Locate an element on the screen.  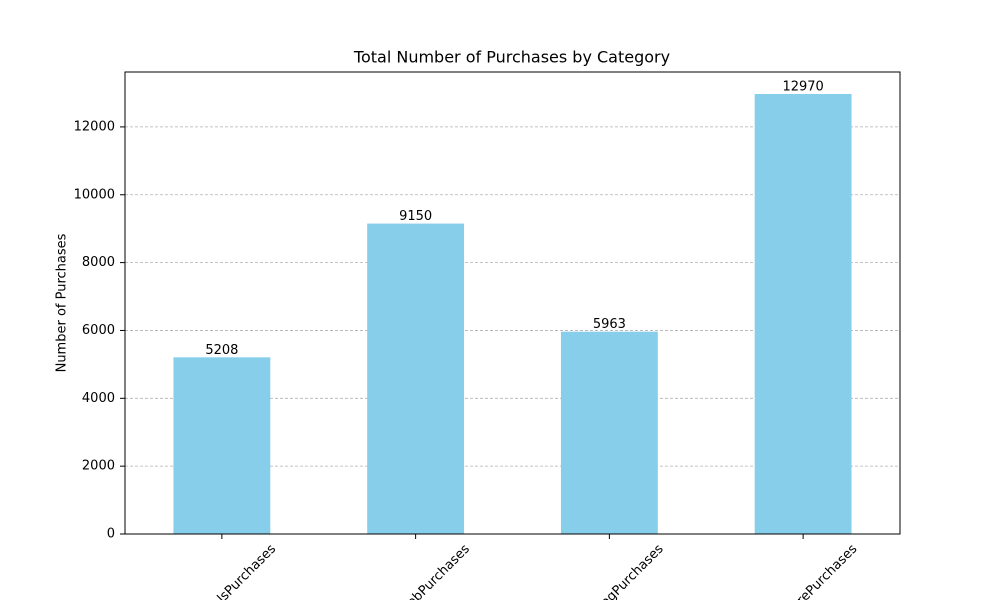
value-label: 9150 is located at coordinates (415, 216).